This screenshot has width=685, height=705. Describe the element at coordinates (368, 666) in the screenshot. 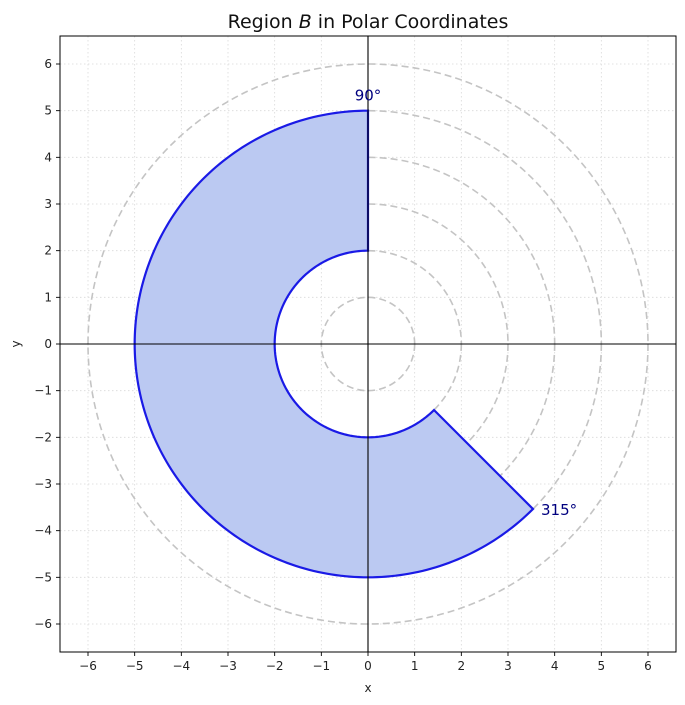

I see `x-tick-label: 0` at that location.